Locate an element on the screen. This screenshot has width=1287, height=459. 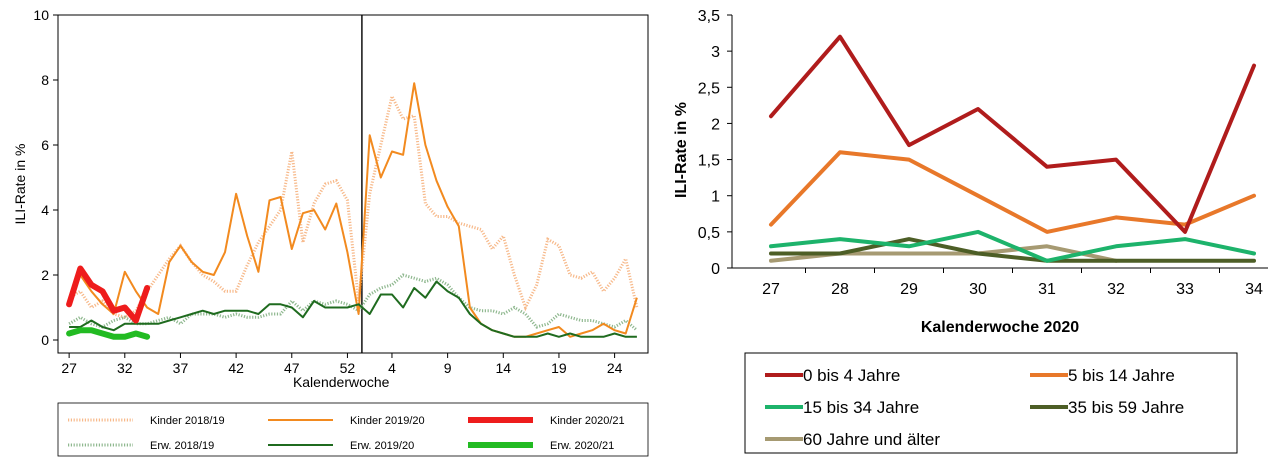
right-legend-label: 0 bis 4 Jahre is located at coordinates (851, 375).